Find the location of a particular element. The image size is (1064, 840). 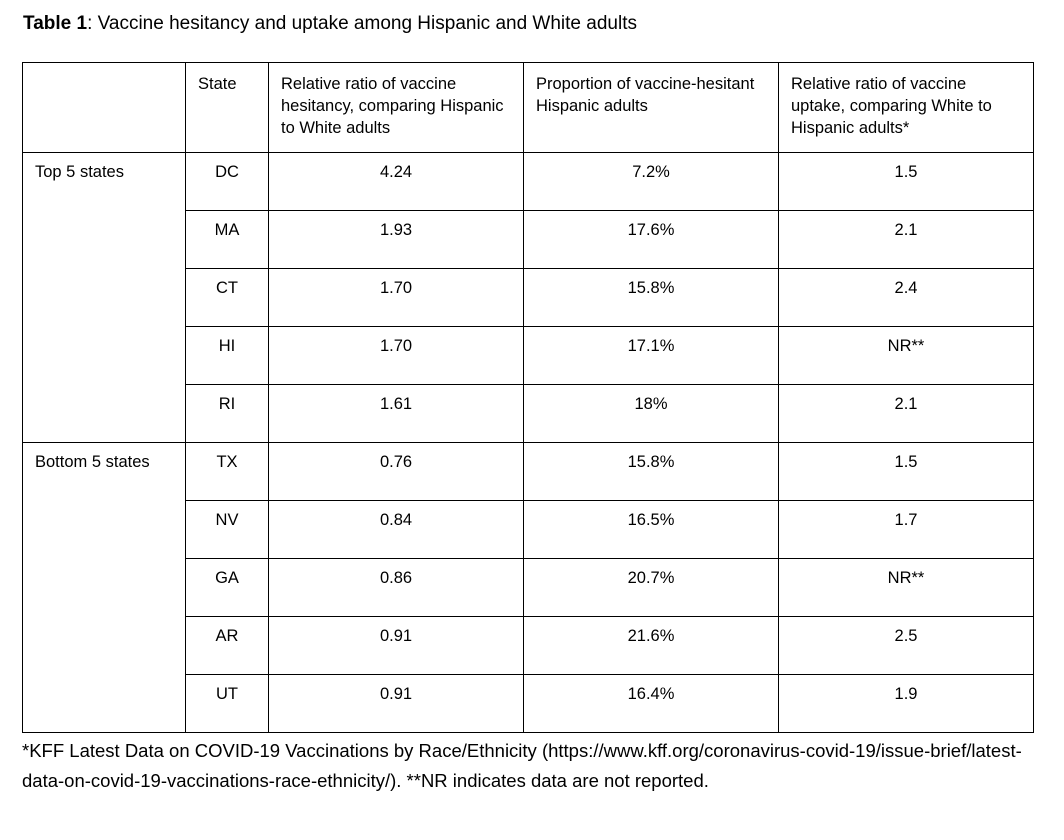

state-cell: NV is located at coordinates (227, 529).